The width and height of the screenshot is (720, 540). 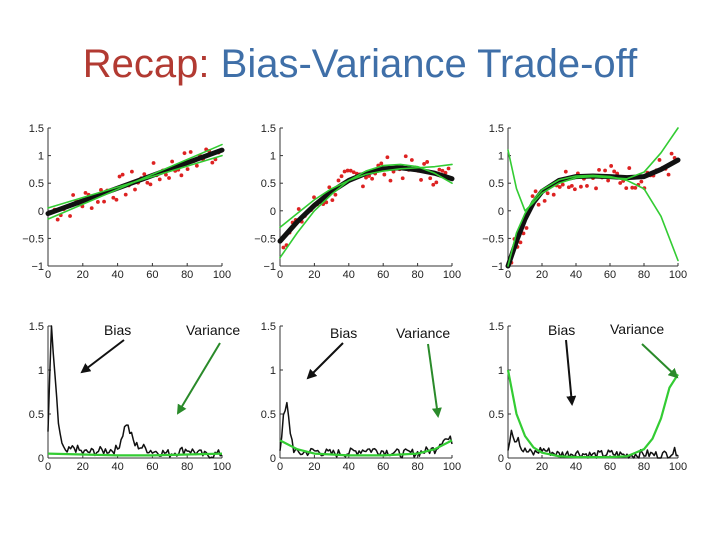 What do you see at coordinates (126, 202) in the screenshot?
I see `chart-top-left: 0 20 40 60 80 100 −1 −0.5 0 0.5 1 1.5` at bounding box center [126, 202].